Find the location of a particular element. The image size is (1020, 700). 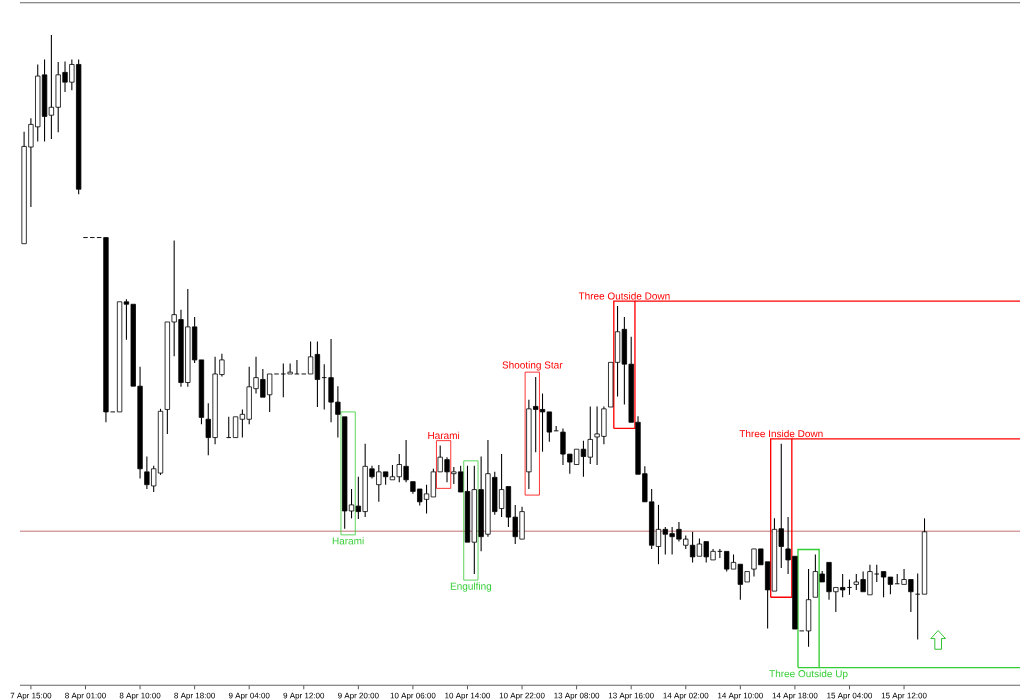

x-tick-label: 8 Apr 01:00 is located at coordinates (85, 696).